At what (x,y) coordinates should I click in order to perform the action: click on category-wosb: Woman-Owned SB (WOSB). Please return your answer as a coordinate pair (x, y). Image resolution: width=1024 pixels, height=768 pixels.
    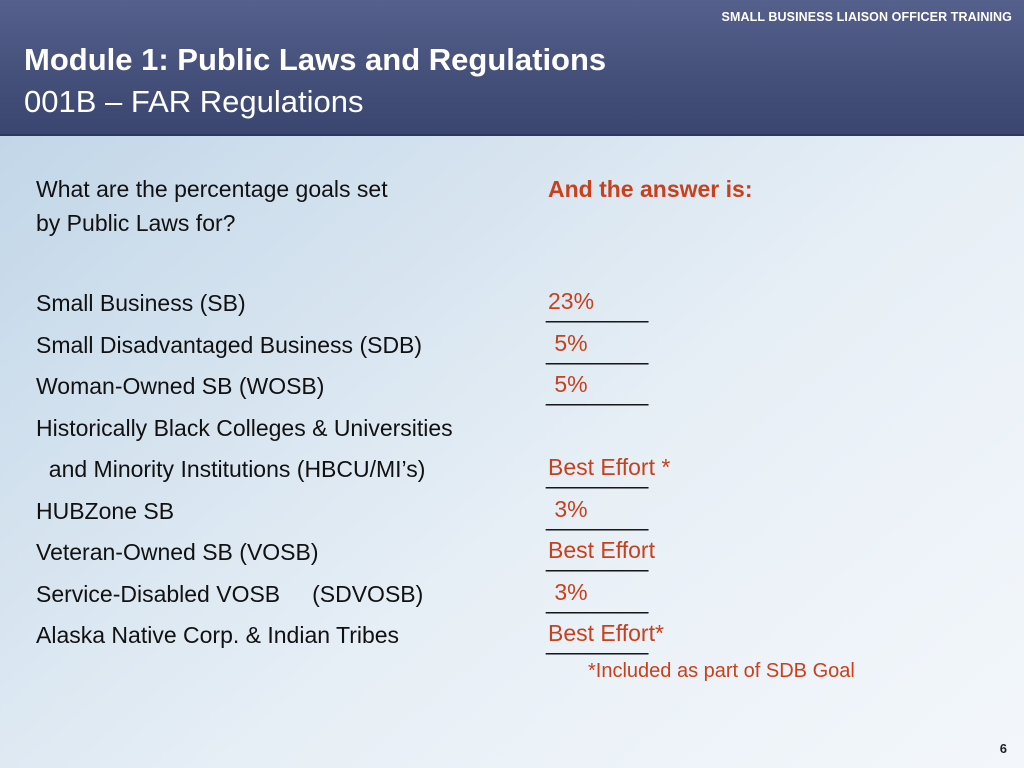
    Looking at the image, I should click on (180, 386).